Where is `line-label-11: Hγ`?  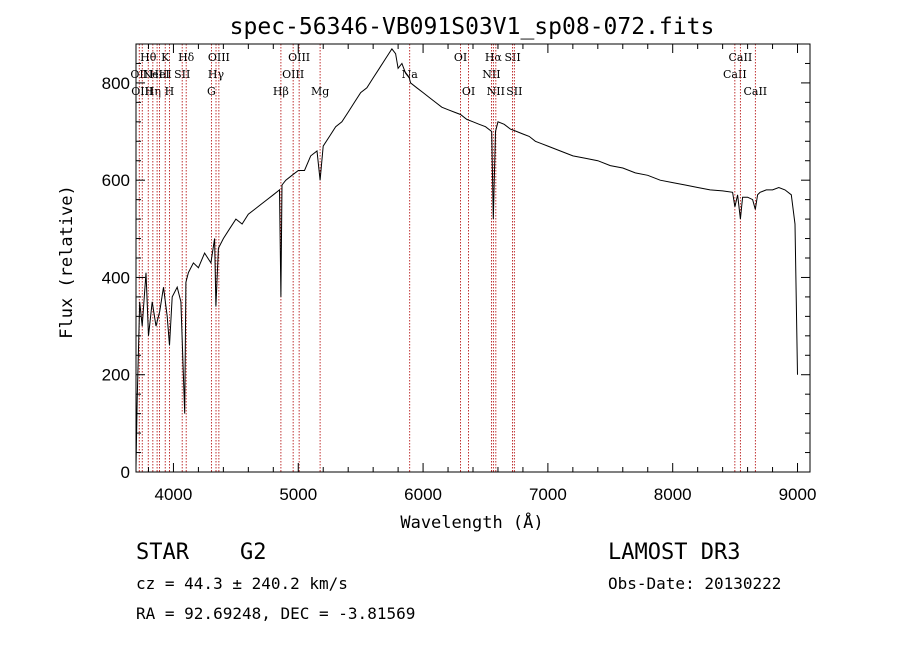
line-label-11: Hγ is located at coordinates (216, 74).